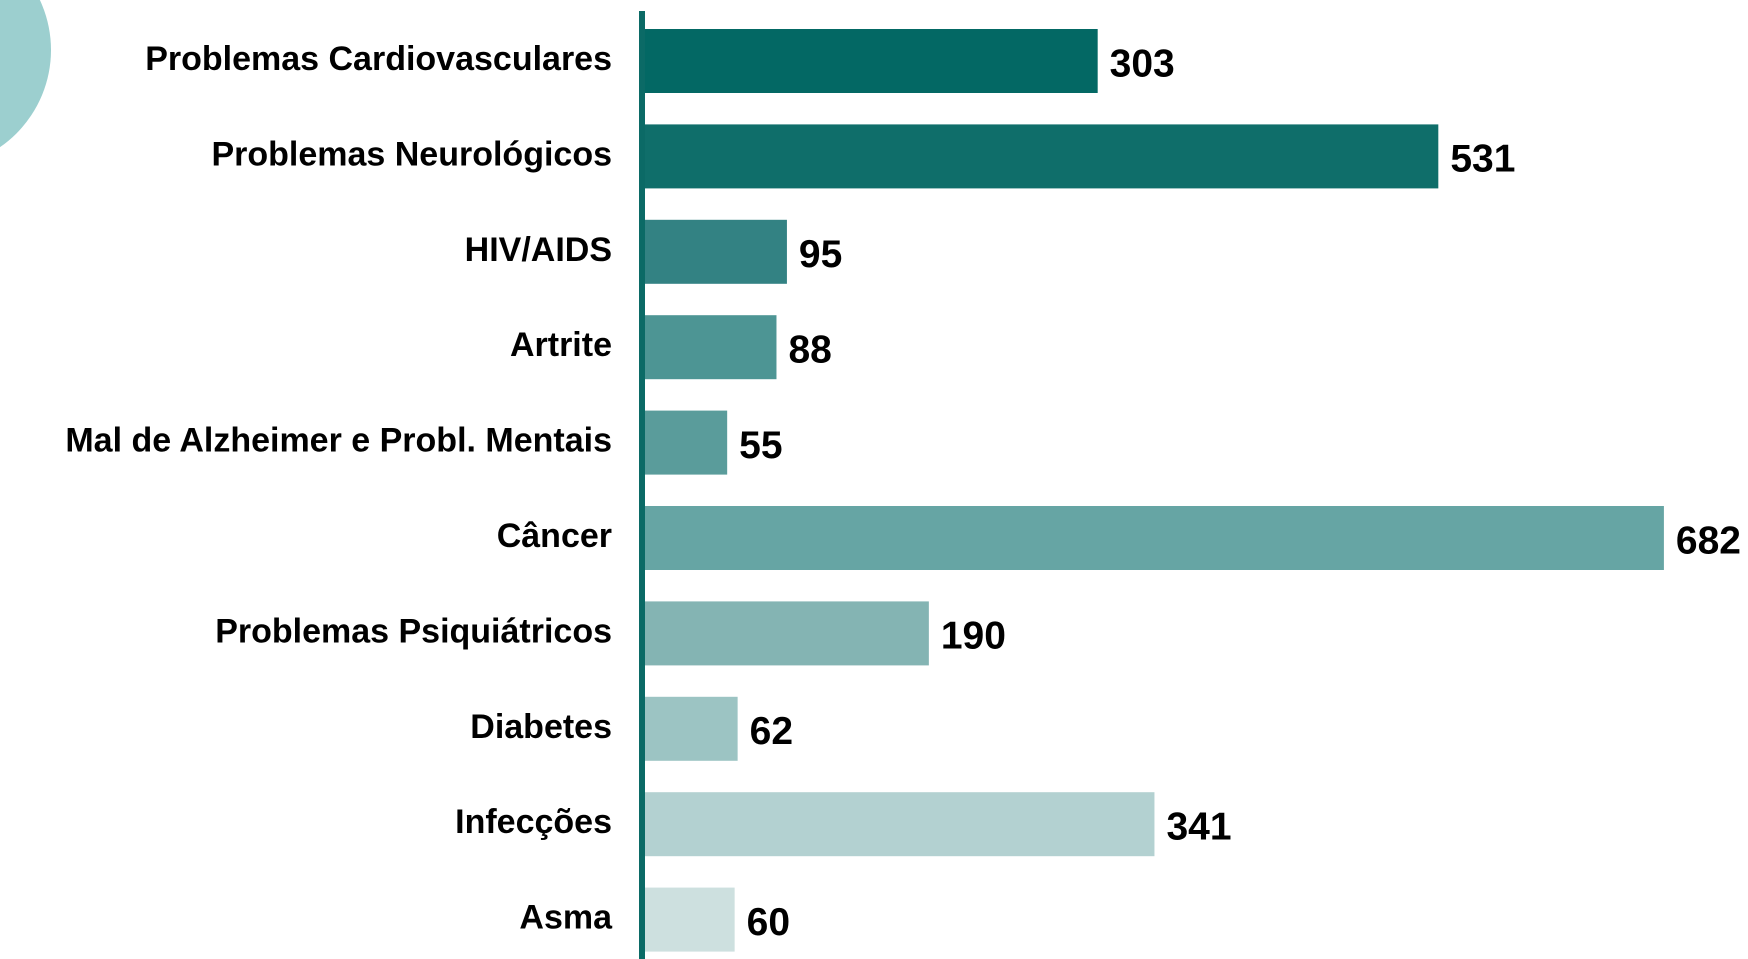 This screenshot has height=959, width=1748. What do you see at coordinates (541, 727) in the screenshot?
I see `category-label: Diabetes` at bounding box center [541, 727].